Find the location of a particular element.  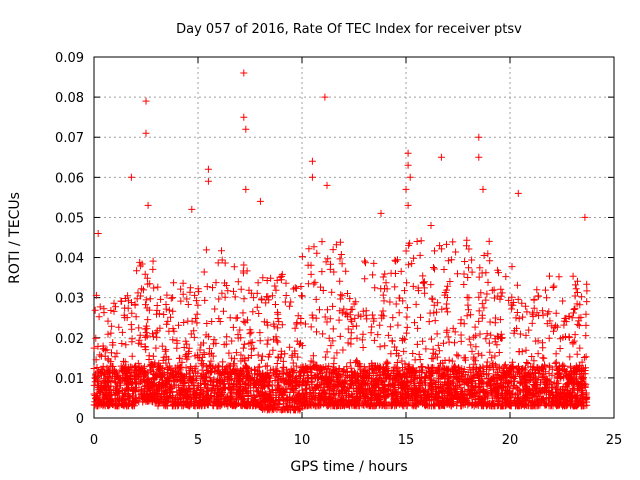

y-tick-label: 0.02 is located at coordinates (69, 339).